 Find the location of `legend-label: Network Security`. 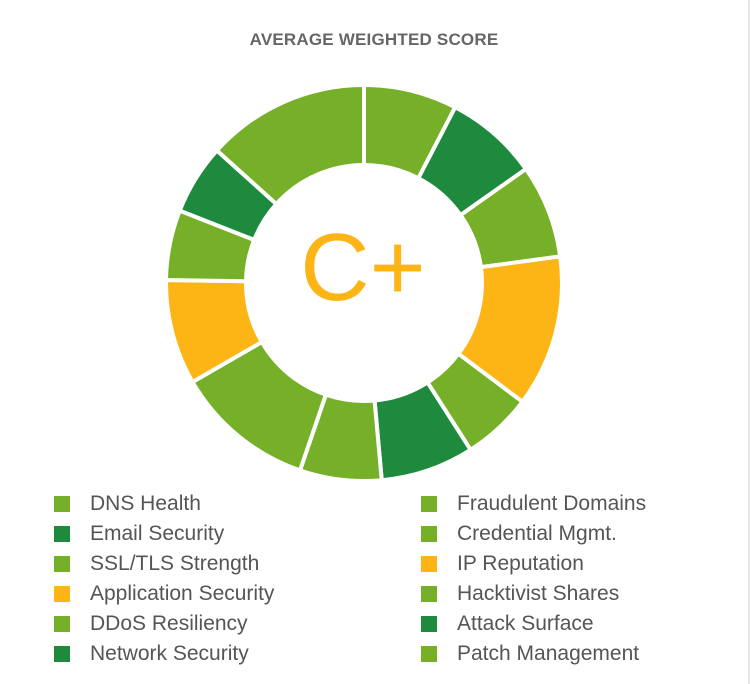

legend-label: Network Security is located at coordinates (169, 653).